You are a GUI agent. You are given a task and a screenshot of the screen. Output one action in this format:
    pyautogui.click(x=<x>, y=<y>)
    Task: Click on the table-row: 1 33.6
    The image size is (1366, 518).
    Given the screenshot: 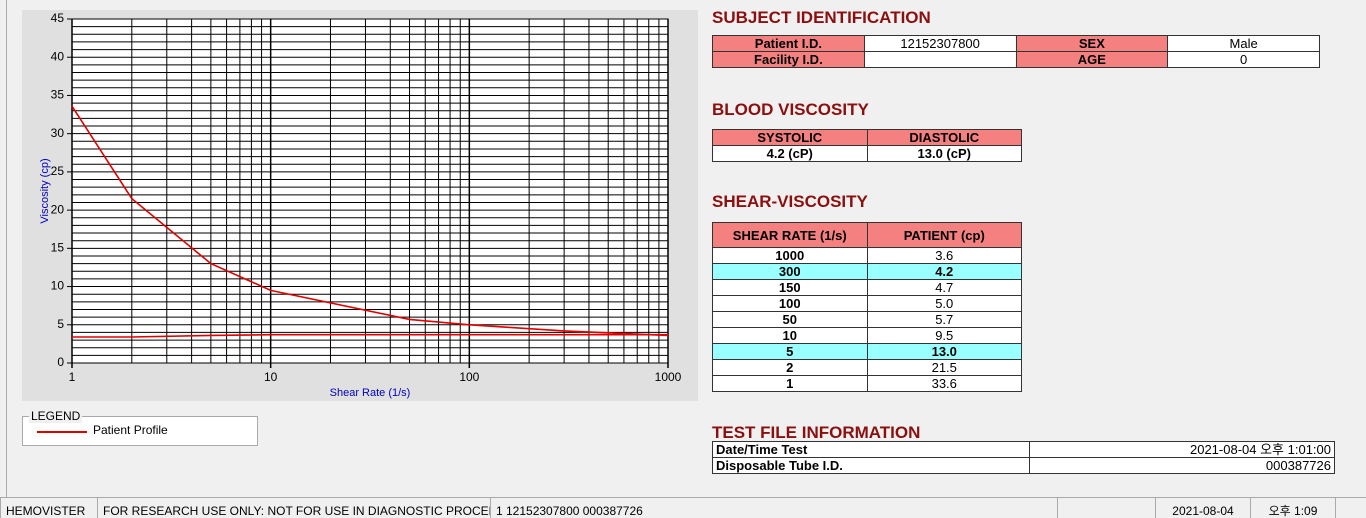 What is the action you would take?
    pyautogui.click(x=867, y=383)
    